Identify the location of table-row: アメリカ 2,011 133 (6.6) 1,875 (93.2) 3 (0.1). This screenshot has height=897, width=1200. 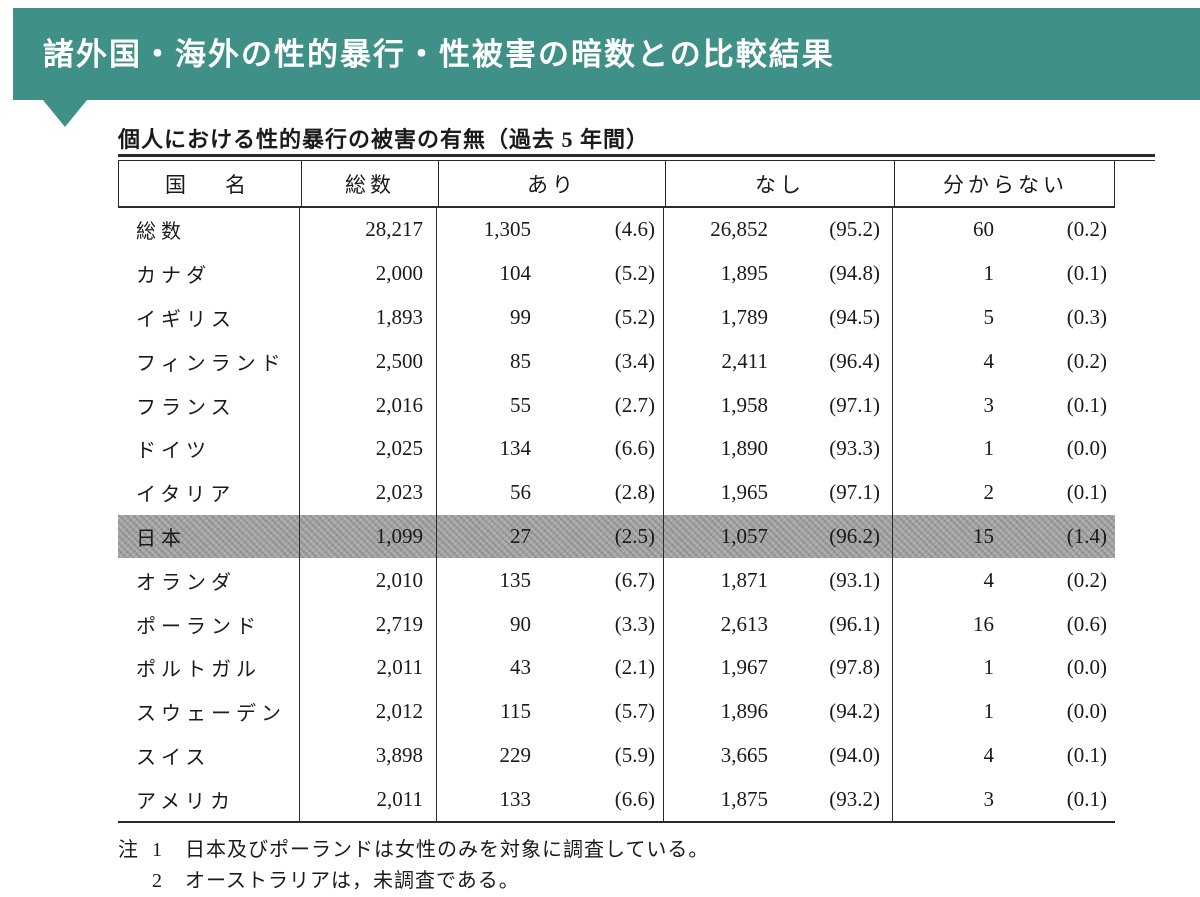
(616, 799).